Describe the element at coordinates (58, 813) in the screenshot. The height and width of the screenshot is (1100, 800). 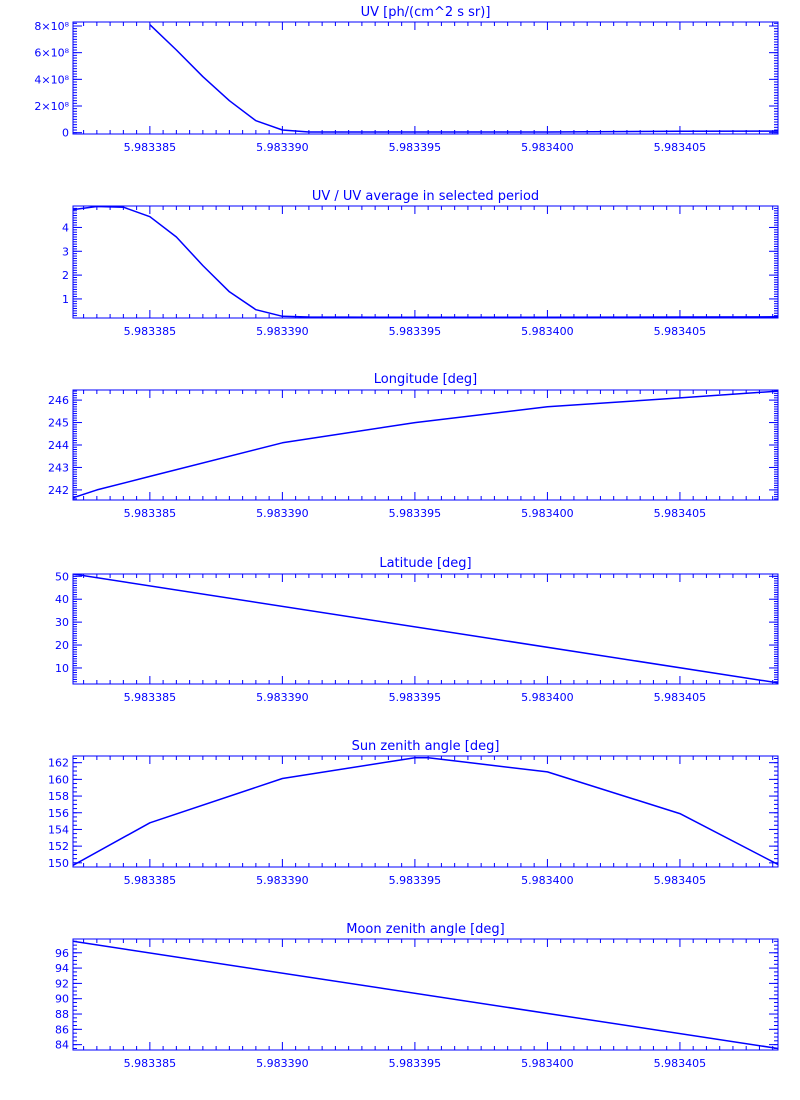
I see `y-tick-label: 156` at that location.